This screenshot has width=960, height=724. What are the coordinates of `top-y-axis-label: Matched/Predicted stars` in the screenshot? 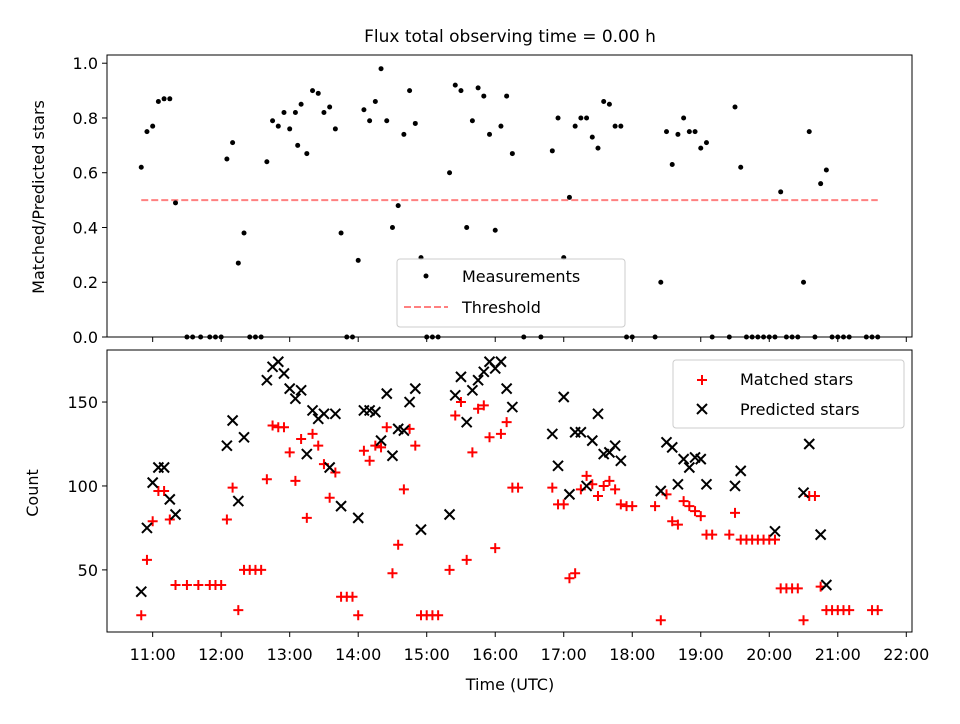 It's located at (38, 197).